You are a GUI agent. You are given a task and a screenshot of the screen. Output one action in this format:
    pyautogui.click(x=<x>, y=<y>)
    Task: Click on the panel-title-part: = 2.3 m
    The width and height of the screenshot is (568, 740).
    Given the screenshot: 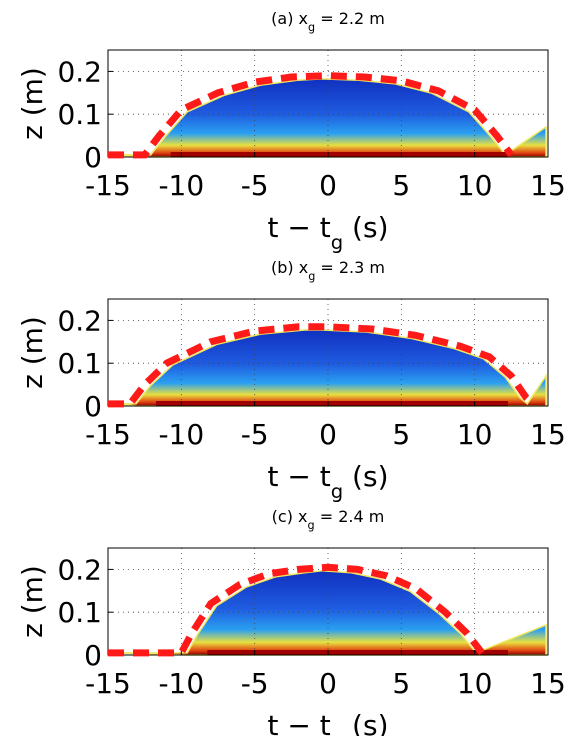 What is the action you would take?
    pyautogui.click(x=350, y=267)
    